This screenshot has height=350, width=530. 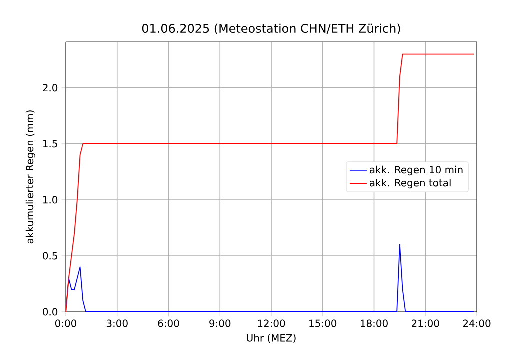 I want to click on y-tick-label: 0.5, so click(x=50, y=256).